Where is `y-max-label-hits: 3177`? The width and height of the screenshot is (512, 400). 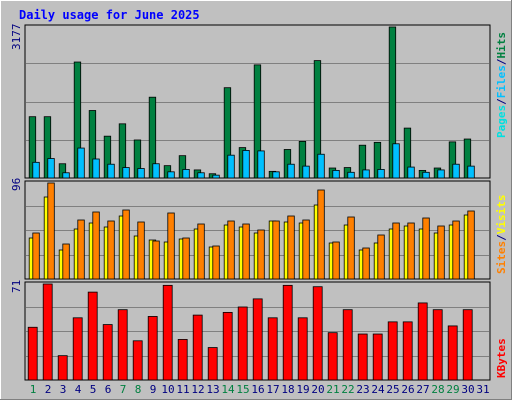 y-max-label-hits: 3177 is located at coordinates (16, 37).